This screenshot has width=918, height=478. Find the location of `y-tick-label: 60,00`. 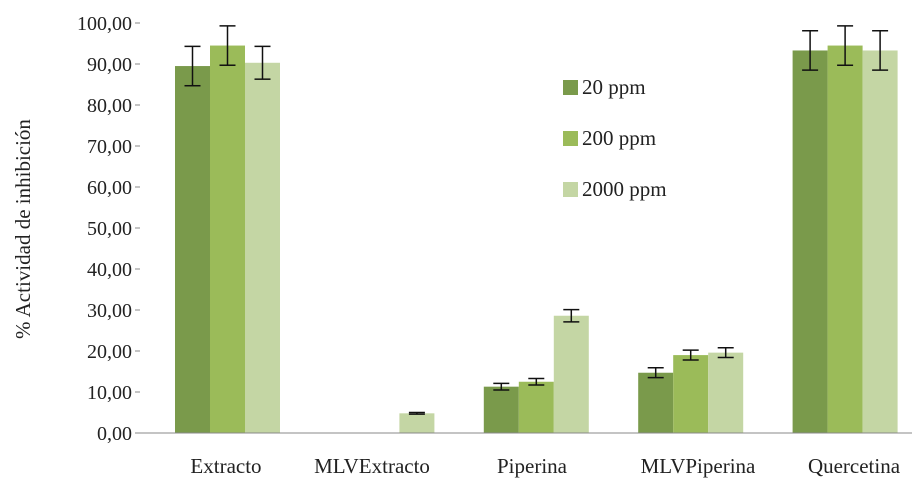

y-tick-label: 60,00 is located at coordinates (109, 188).